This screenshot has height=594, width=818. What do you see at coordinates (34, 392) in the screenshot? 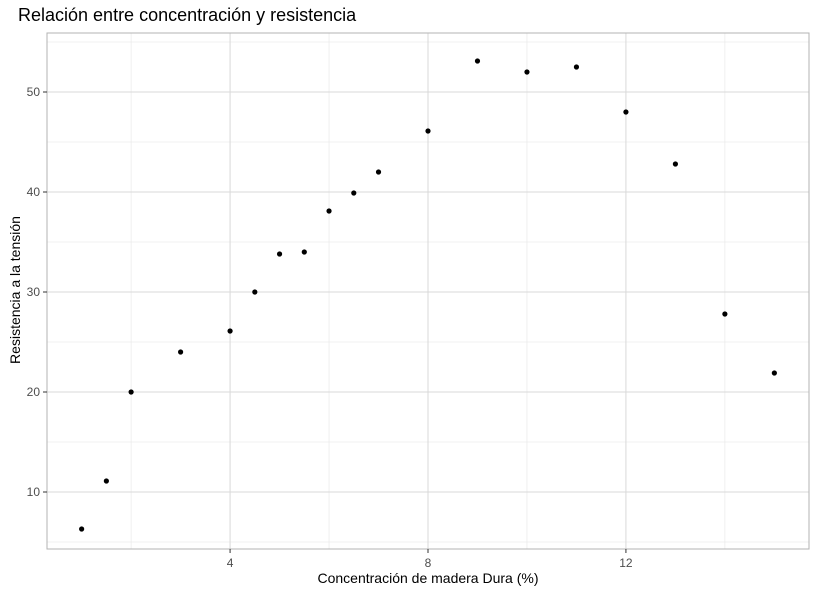
I see `y-tick-label: 20` at bounding box center [34, 392].